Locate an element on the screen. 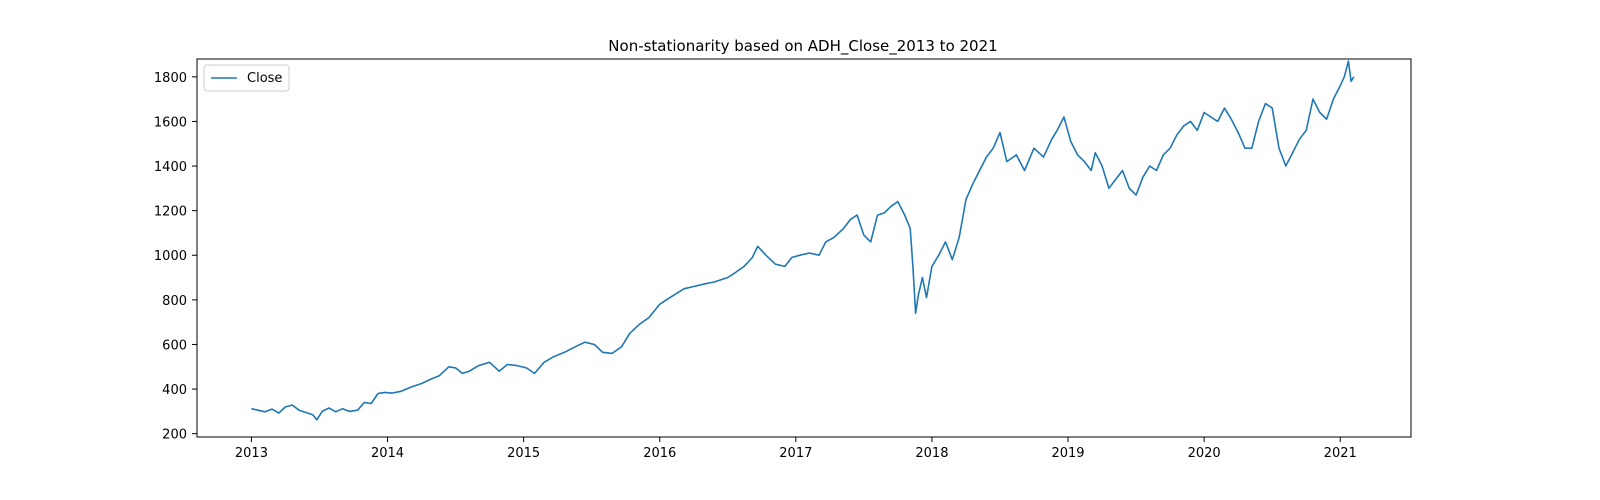 The width and height of the screenshot is (1600, 500). legend: Close is located at coordinates (246, 78).